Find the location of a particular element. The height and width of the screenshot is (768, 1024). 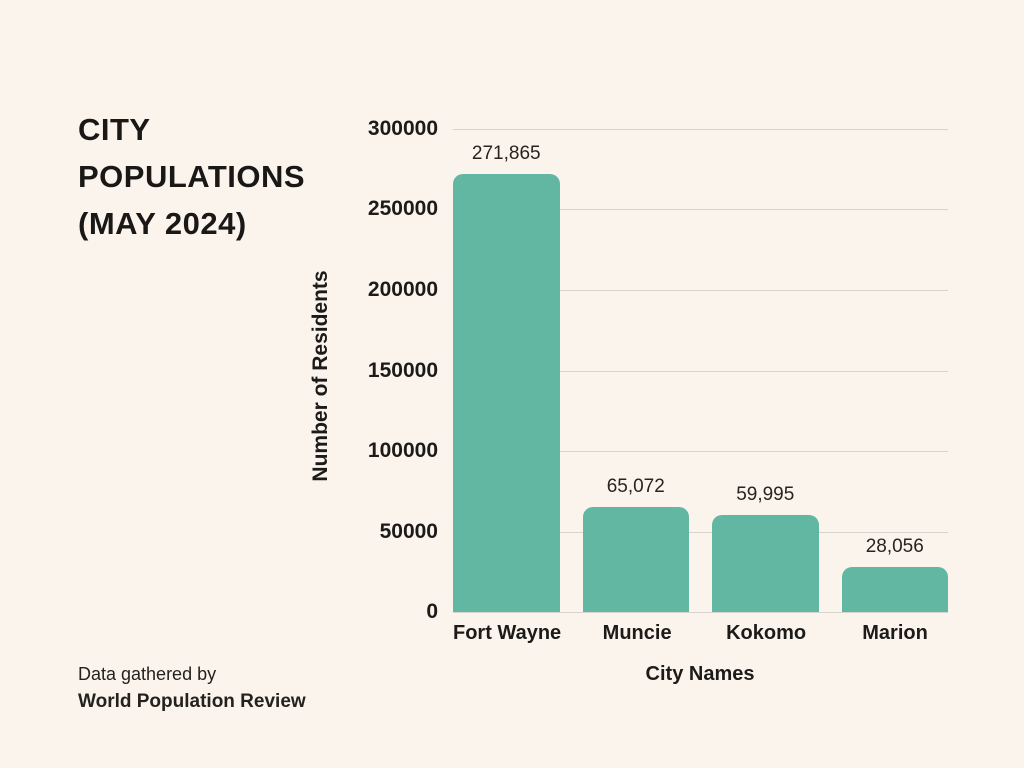

y-tick-label: 200000 is located at coordinates (402, 289).